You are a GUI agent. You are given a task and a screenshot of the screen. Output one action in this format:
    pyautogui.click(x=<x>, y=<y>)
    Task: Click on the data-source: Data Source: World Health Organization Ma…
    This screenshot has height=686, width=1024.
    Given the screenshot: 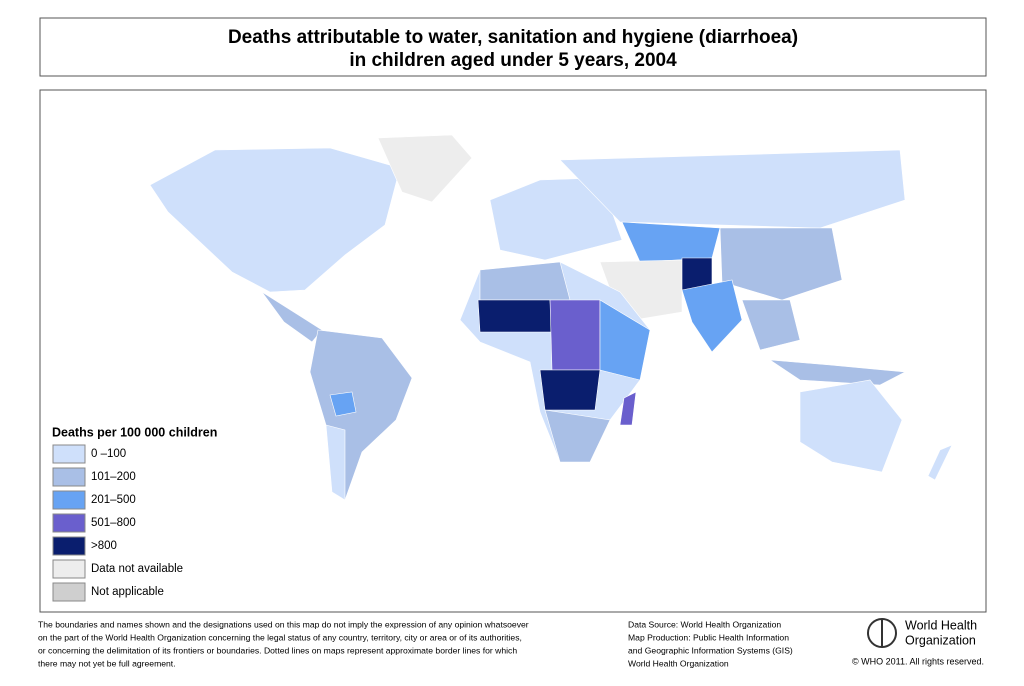 What is the action you would take?
    pyautogui.click(x=710, y=643)
    